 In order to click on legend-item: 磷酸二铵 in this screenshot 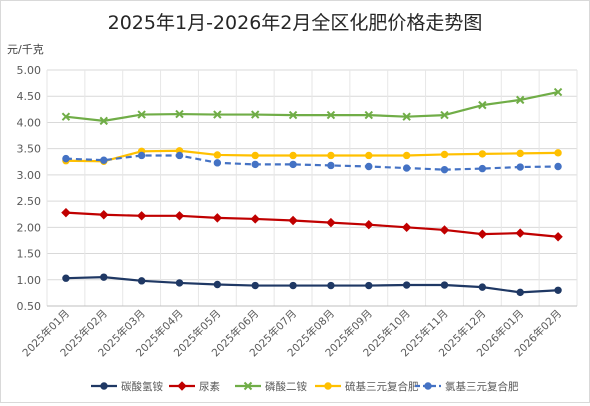, I will do `click(271, 386)`.